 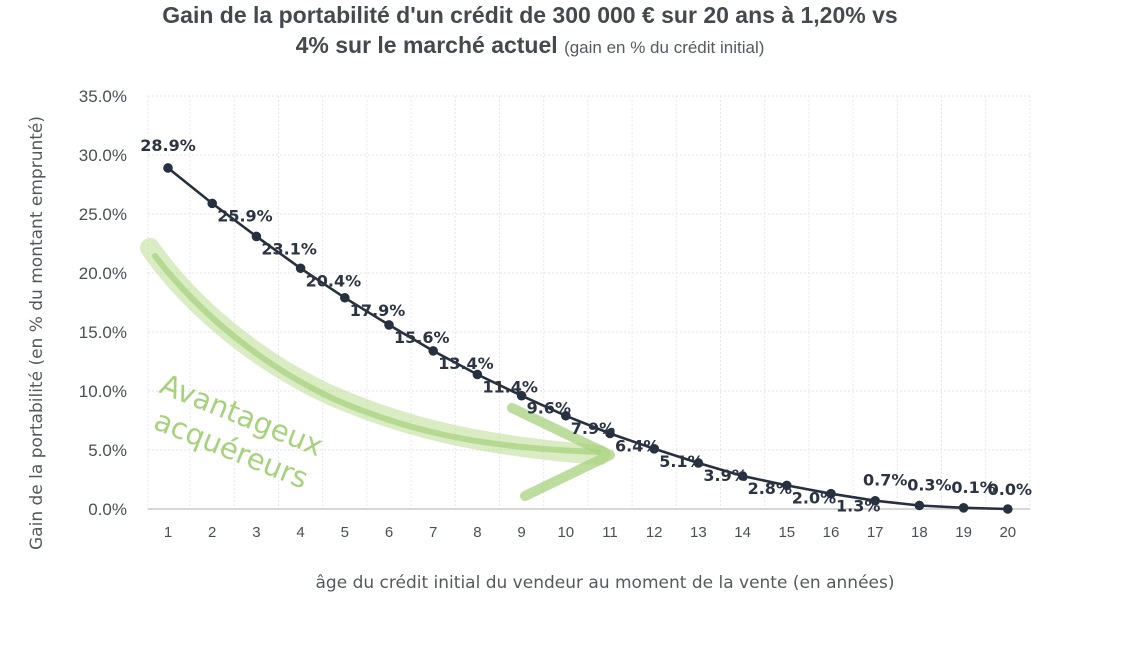 What do you see at coordinates (725, 475) in the screenshot?
I see `data-label: 3.9%` at bounding box center [725, 475].